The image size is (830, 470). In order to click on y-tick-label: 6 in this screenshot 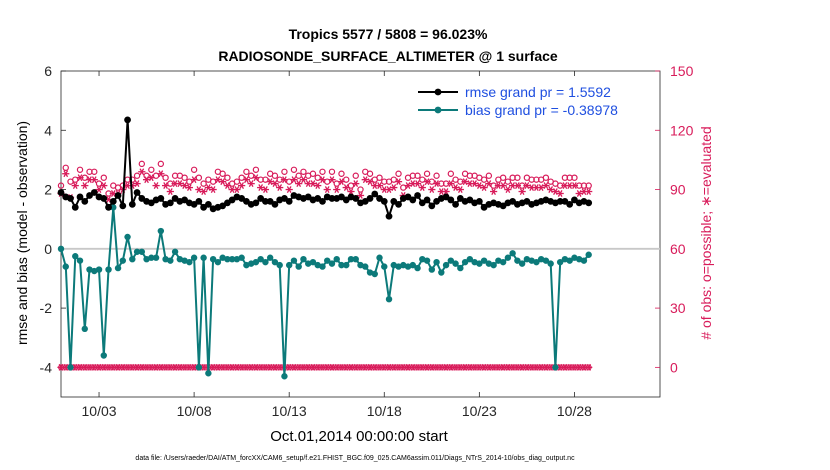, I will do `click(48, 71)`.